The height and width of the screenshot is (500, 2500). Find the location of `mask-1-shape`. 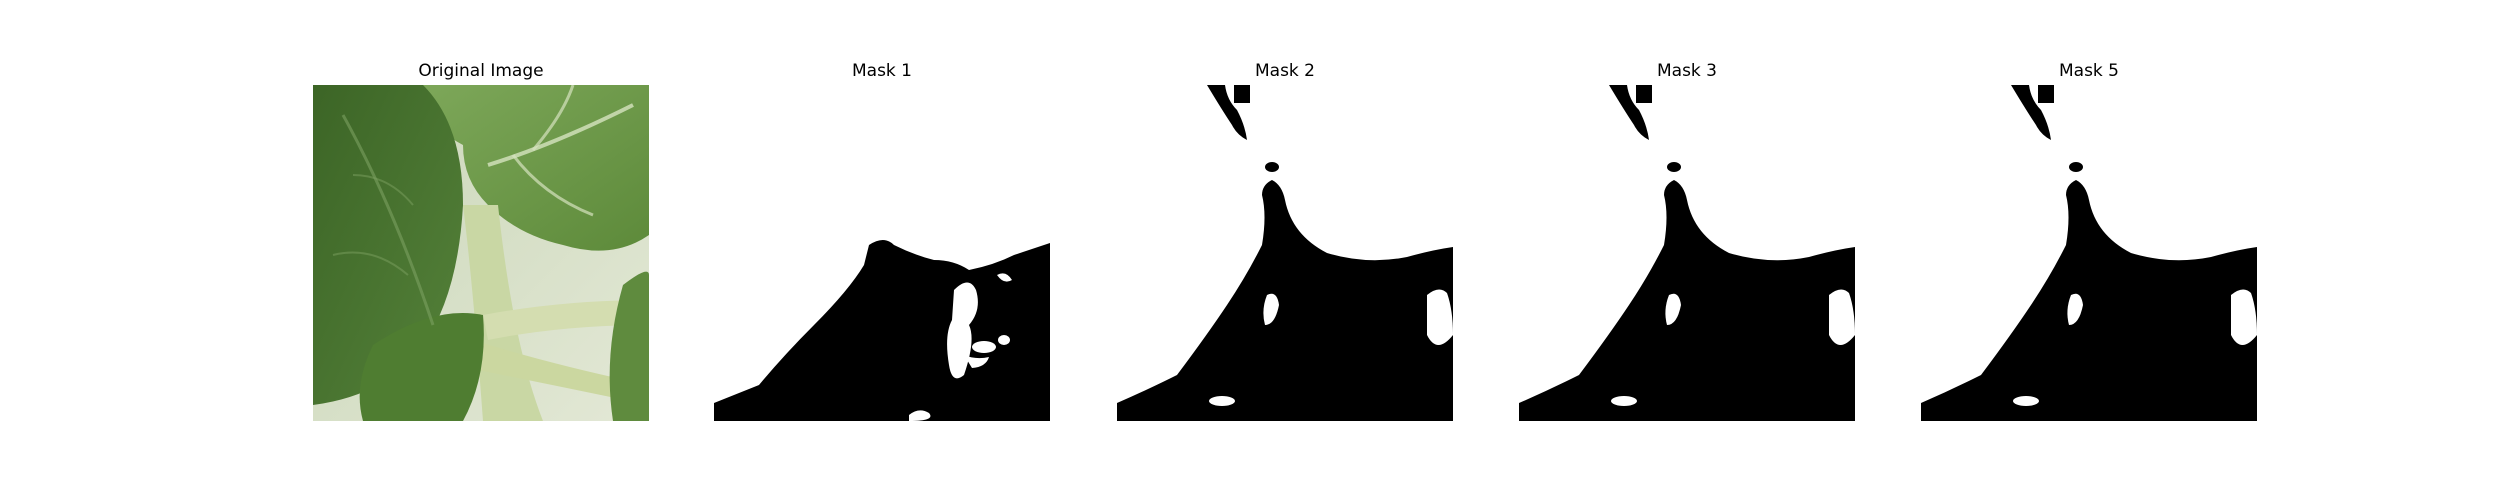

mask-1-shape is located at coordinates (882, 253).